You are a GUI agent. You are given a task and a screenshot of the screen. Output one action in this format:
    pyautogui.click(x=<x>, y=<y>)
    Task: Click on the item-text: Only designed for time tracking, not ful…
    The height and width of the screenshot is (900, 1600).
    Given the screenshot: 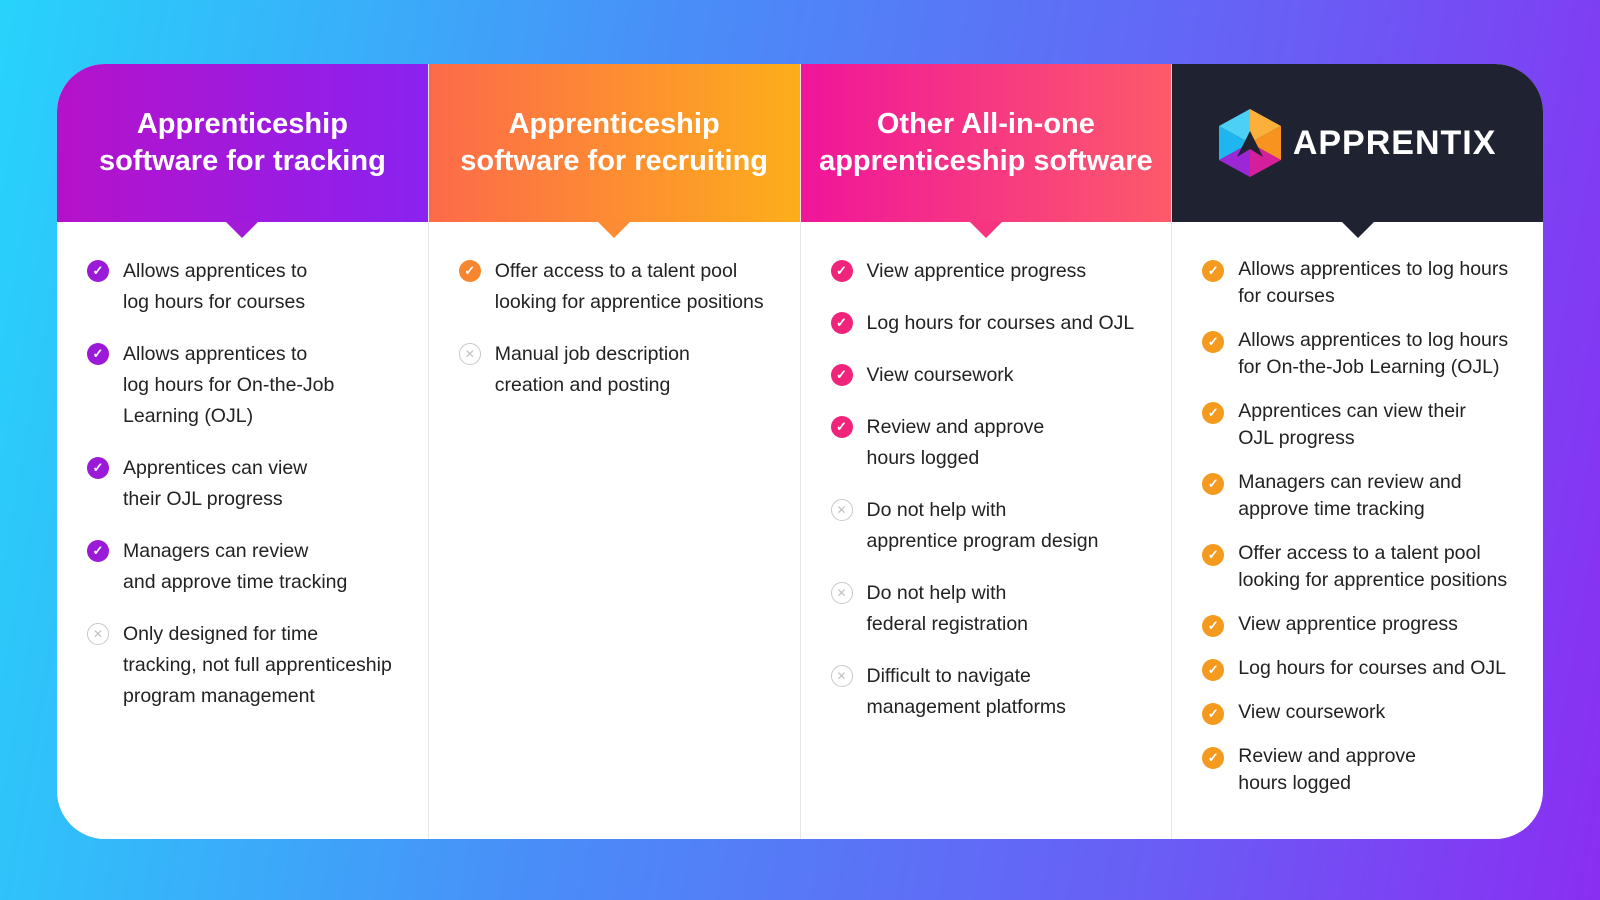 What is the action you would take?
    pyautogui.click(x=257, y=665)
    